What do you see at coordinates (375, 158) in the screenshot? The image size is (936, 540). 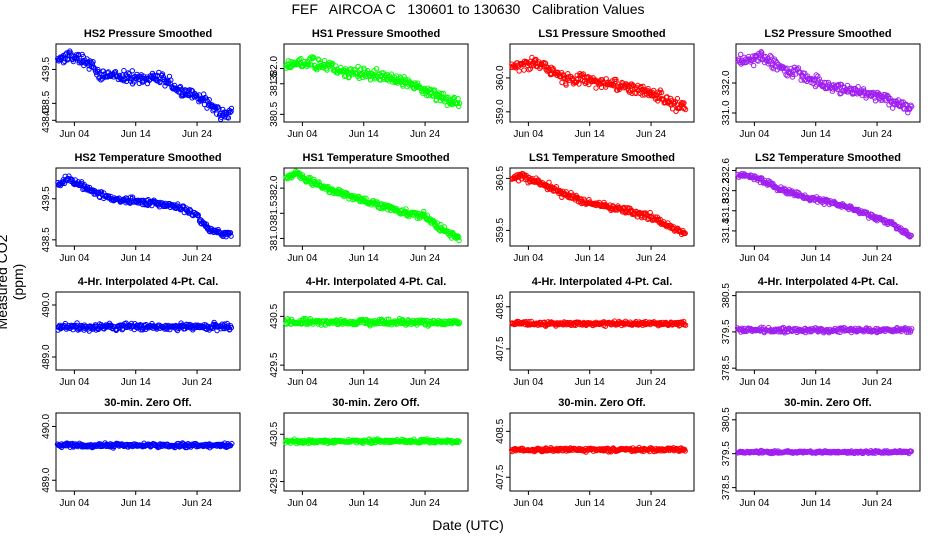 I see `panel-title: HS1 Temperature Smoothed` at bounding box center [375, 158].